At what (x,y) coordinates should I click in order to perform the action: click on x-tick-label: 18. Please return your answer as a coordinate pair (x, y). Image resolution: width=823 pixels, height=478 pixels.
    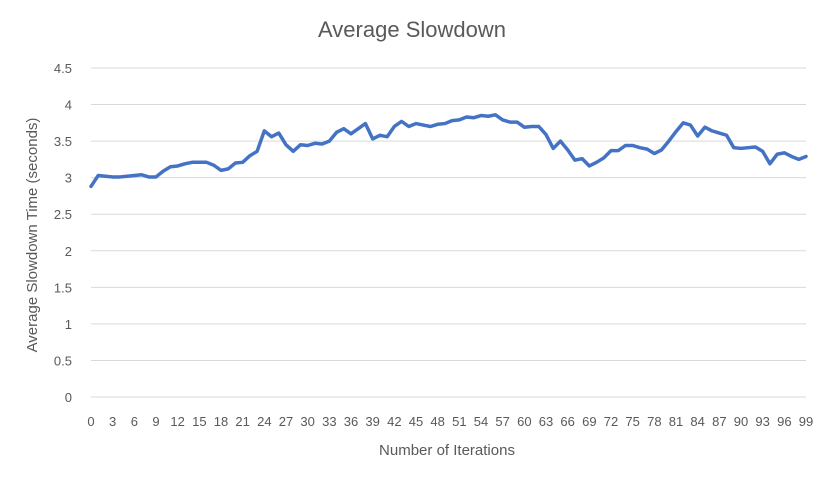
    Looking at the image, I should click on (221, 421).